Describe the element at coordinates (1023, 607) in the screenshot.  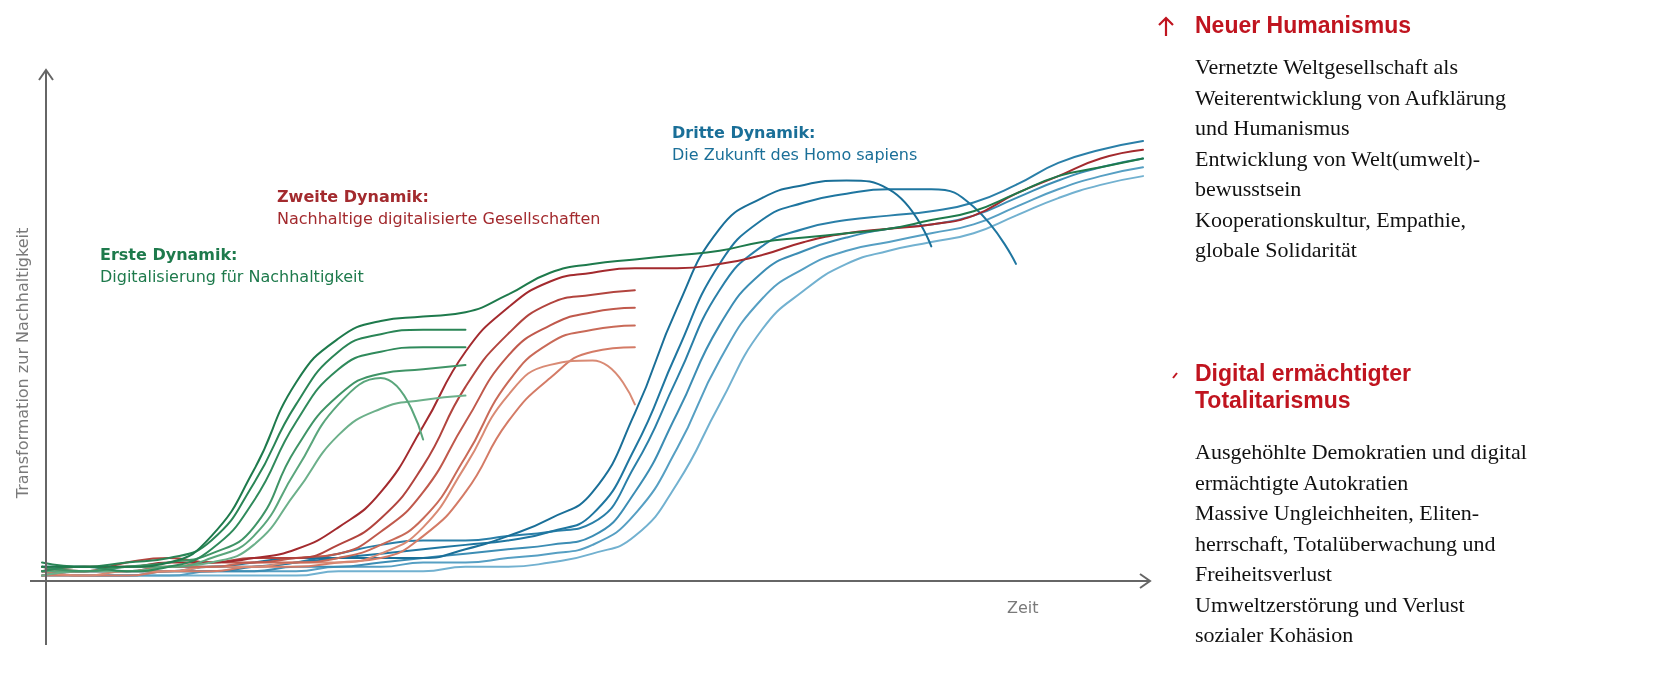
I see `x-axis-title: Zeit` at that location.